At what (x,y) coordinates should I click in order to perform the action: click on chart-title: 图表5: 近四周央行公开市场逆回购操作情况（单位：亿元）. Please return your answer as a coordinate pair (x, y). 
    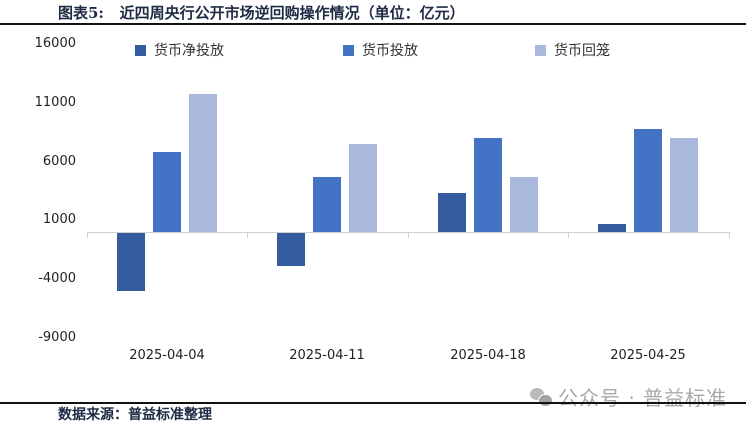
    Looking at the image, I should click on (261, 13).